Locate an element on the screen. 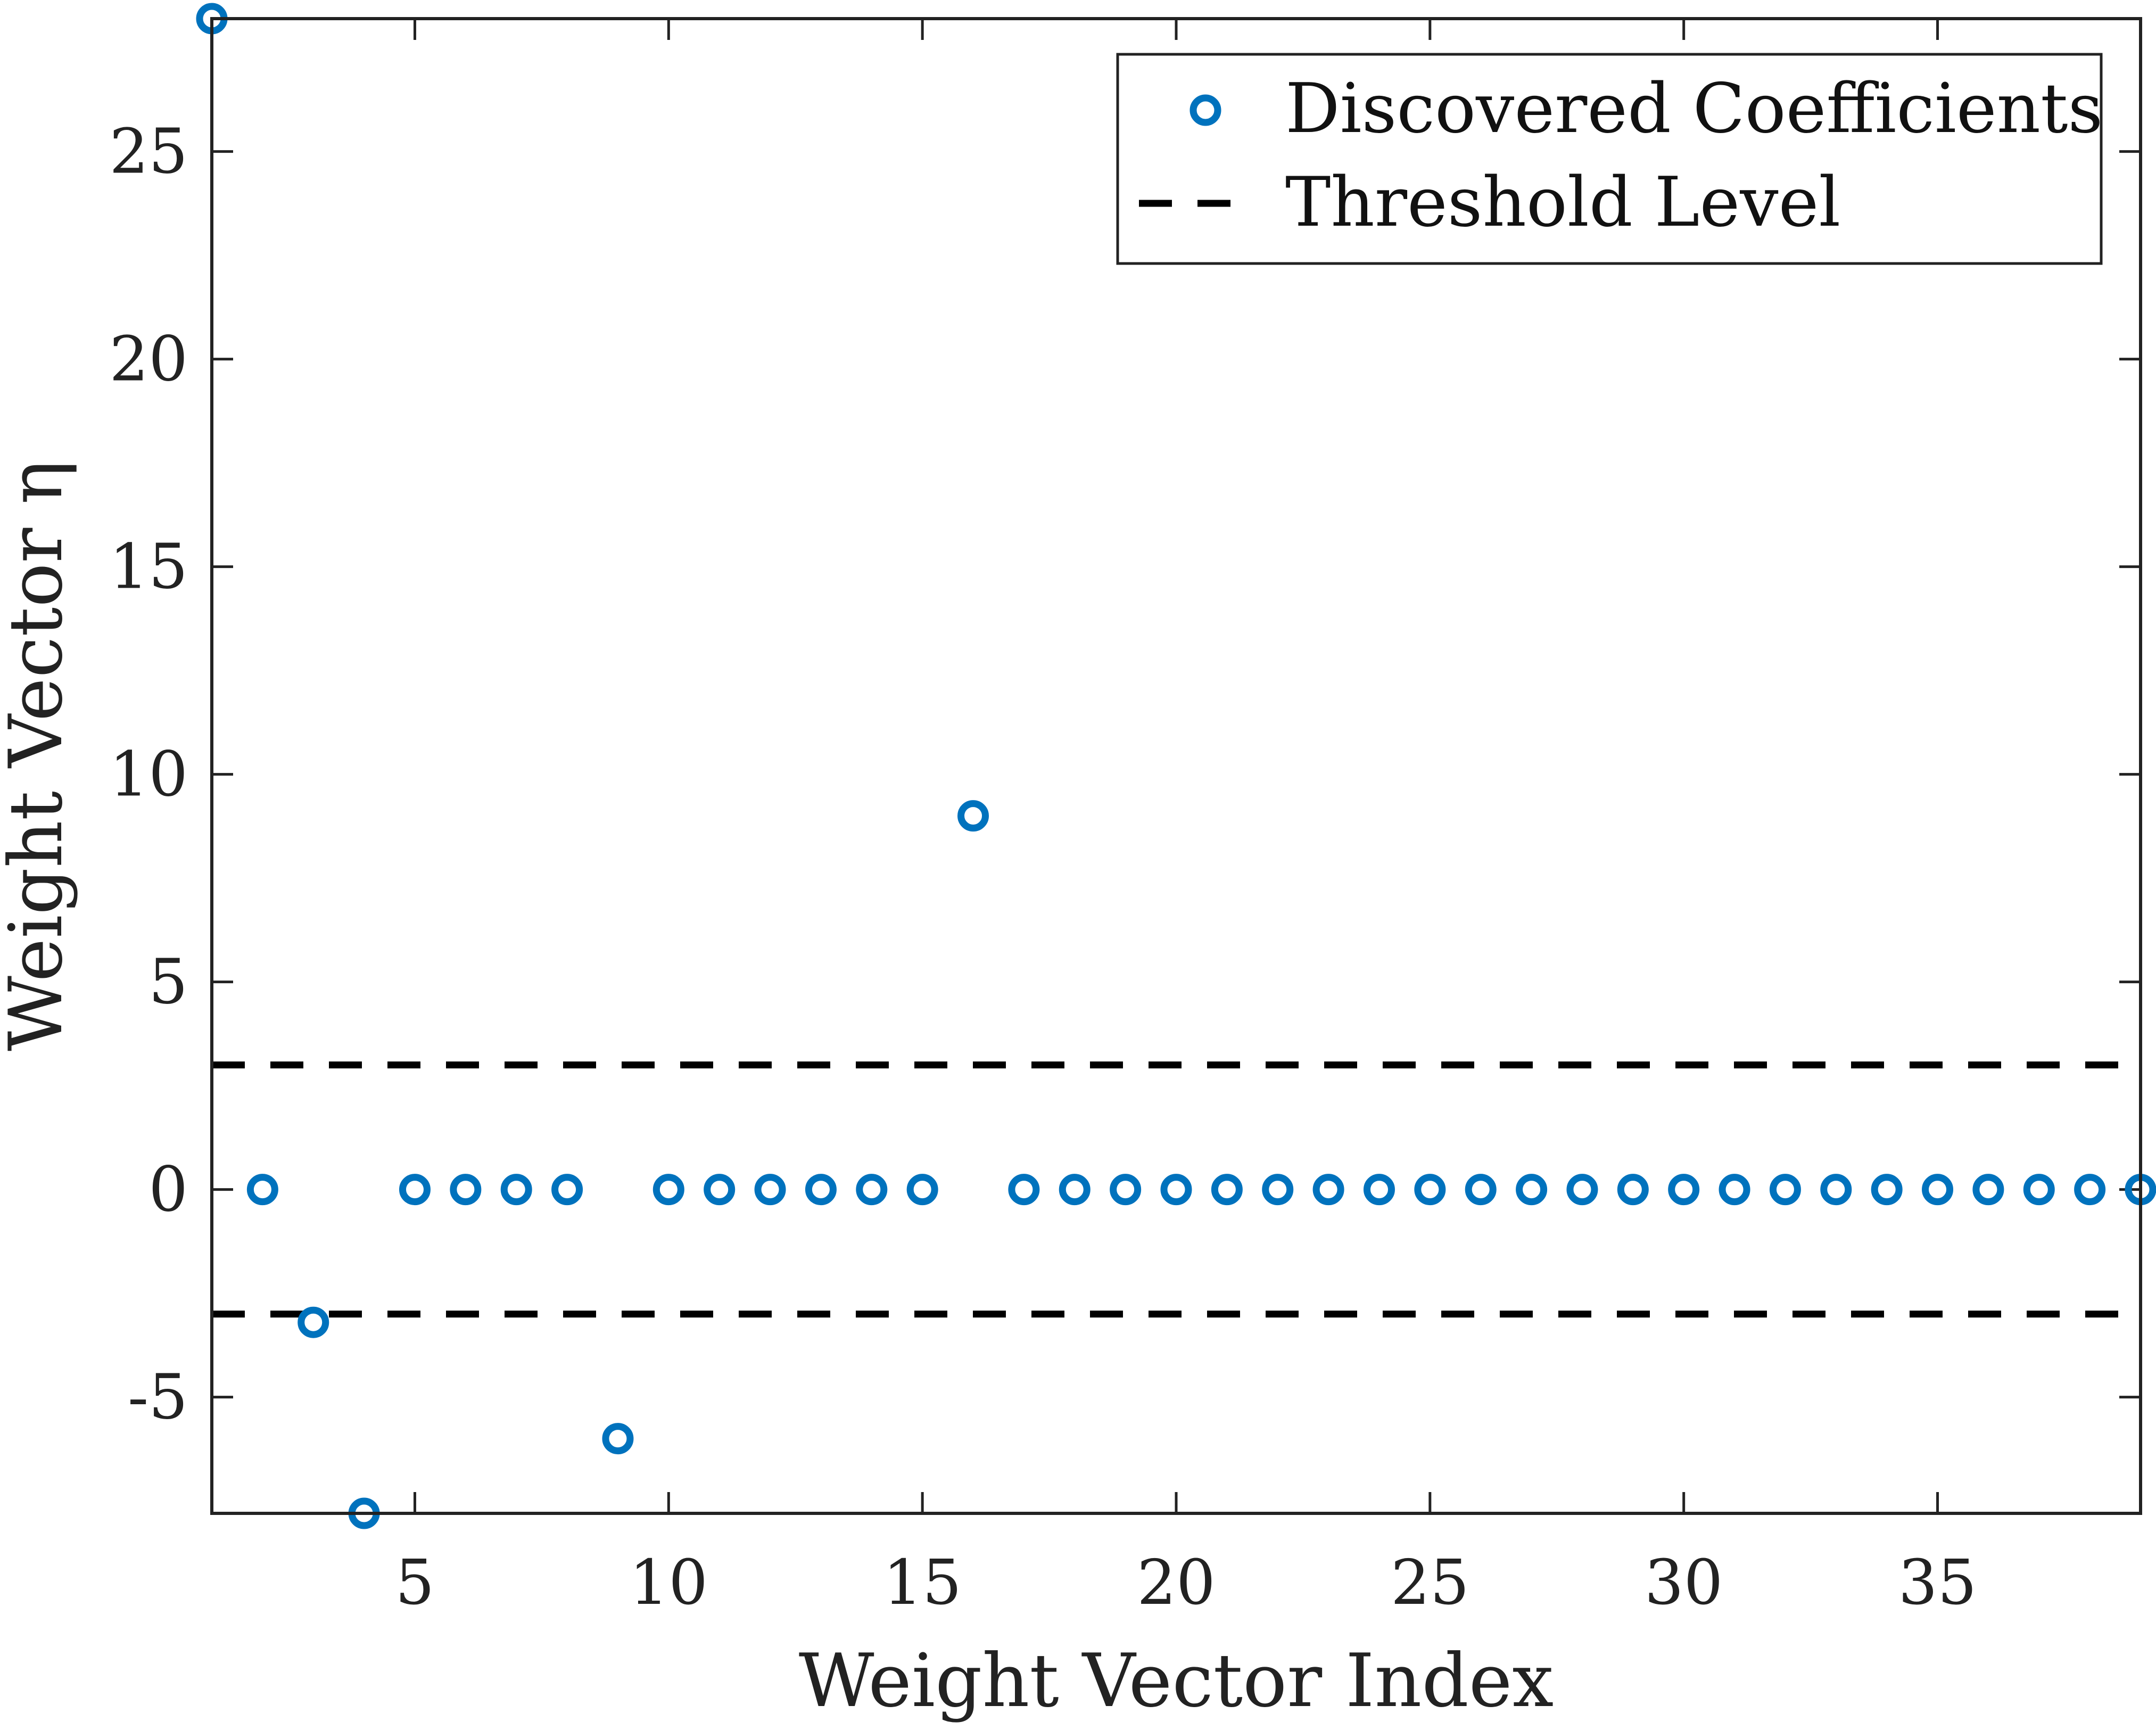  legend-marker-icon is located at coordinates (1205, 110).